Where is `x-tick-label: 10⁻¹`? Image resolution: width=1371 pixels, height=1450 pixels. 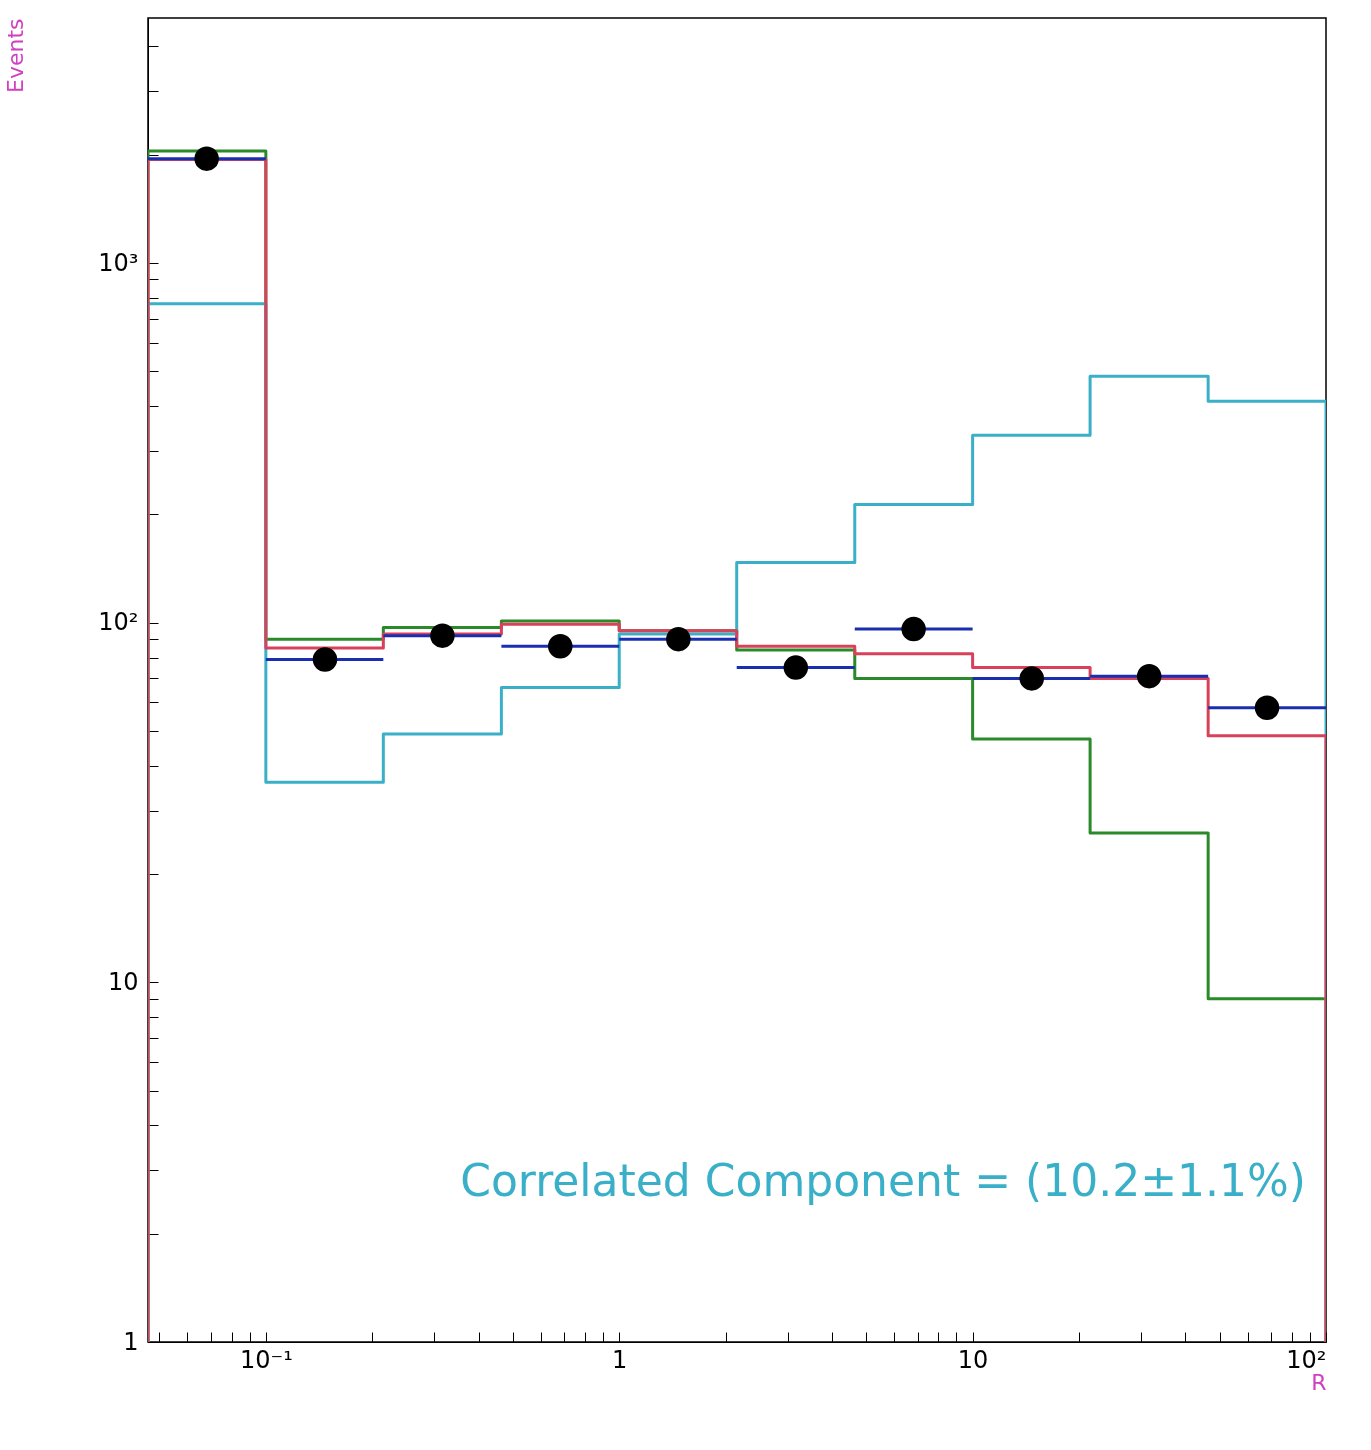 x-tick-label: 10⁻¹ is located at coordinates (266, 1359).